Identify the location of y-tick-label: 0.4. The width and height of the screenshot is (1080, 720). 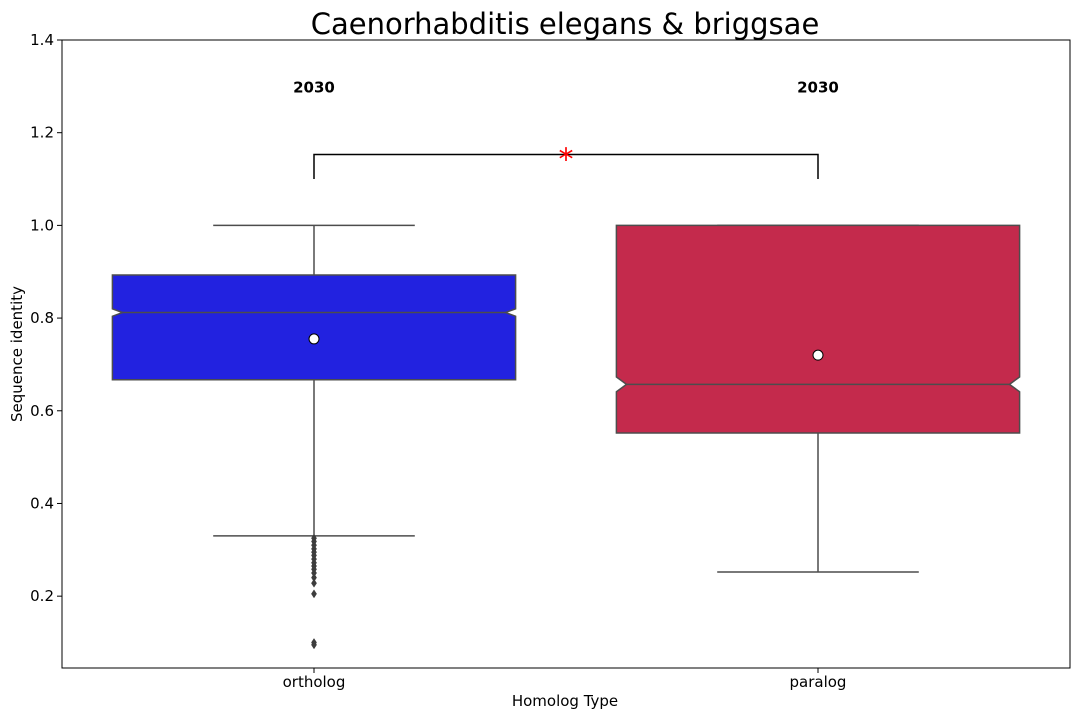
(42, 503).